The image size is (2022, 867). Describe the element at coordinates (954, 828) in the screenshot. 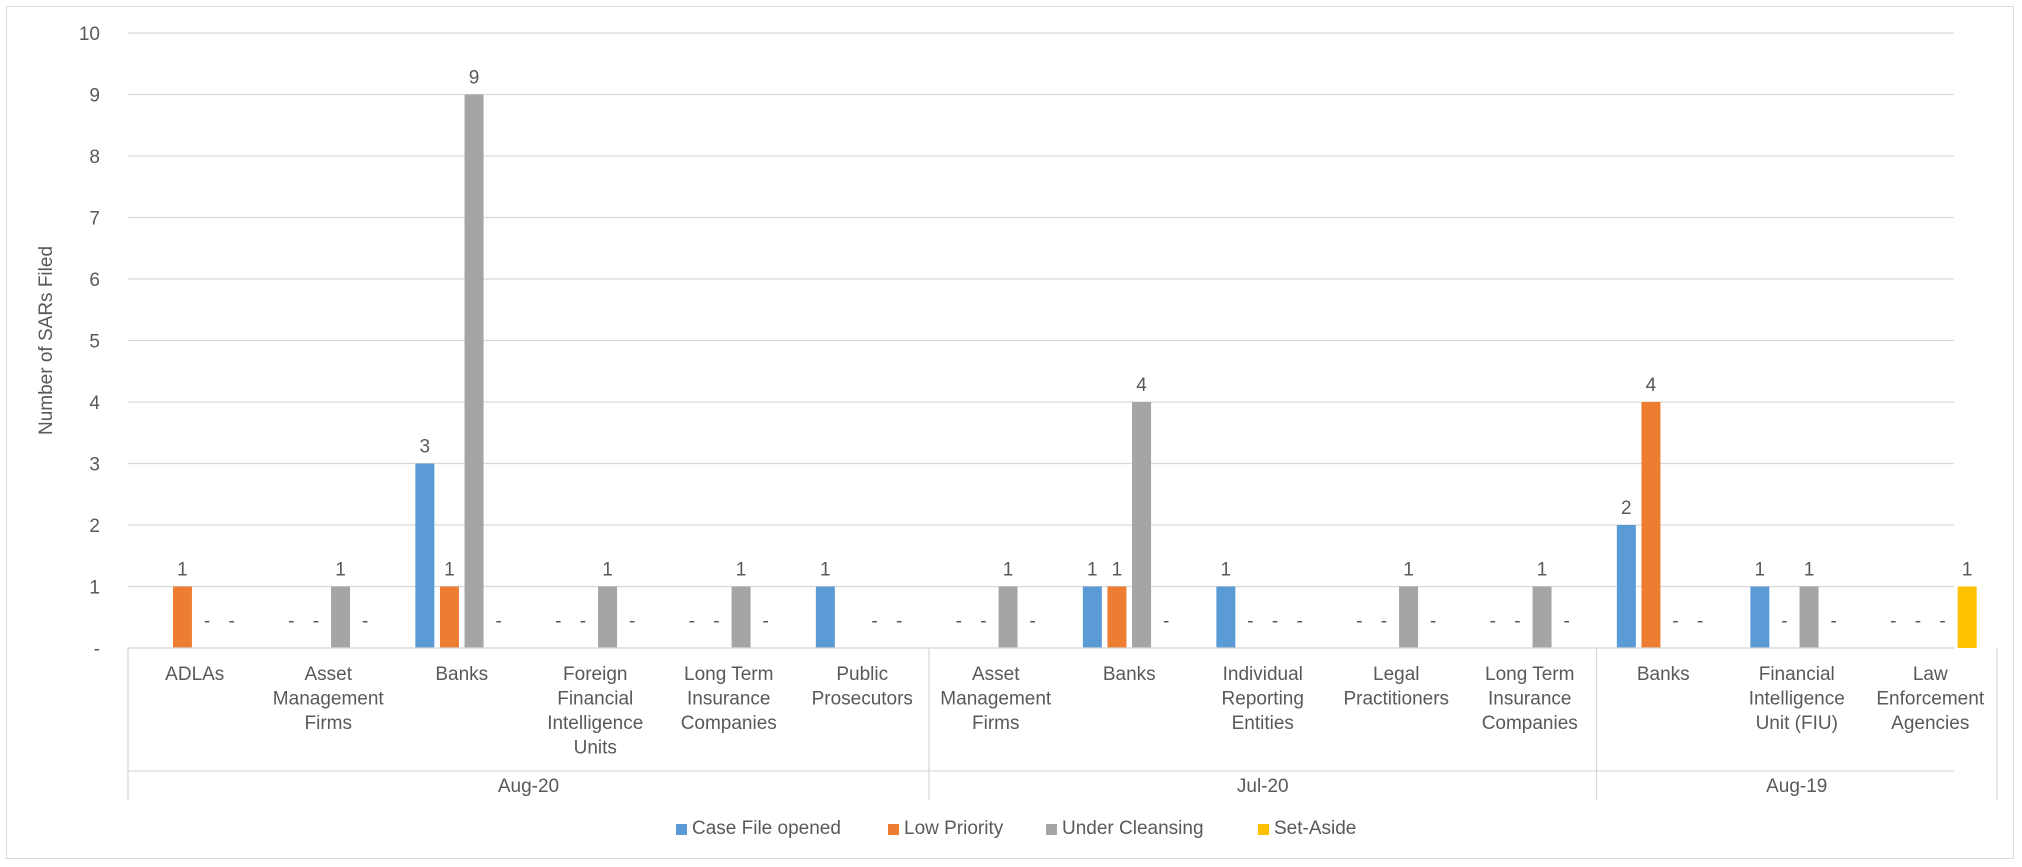

I see `legend-label: Low Priority` at that location.